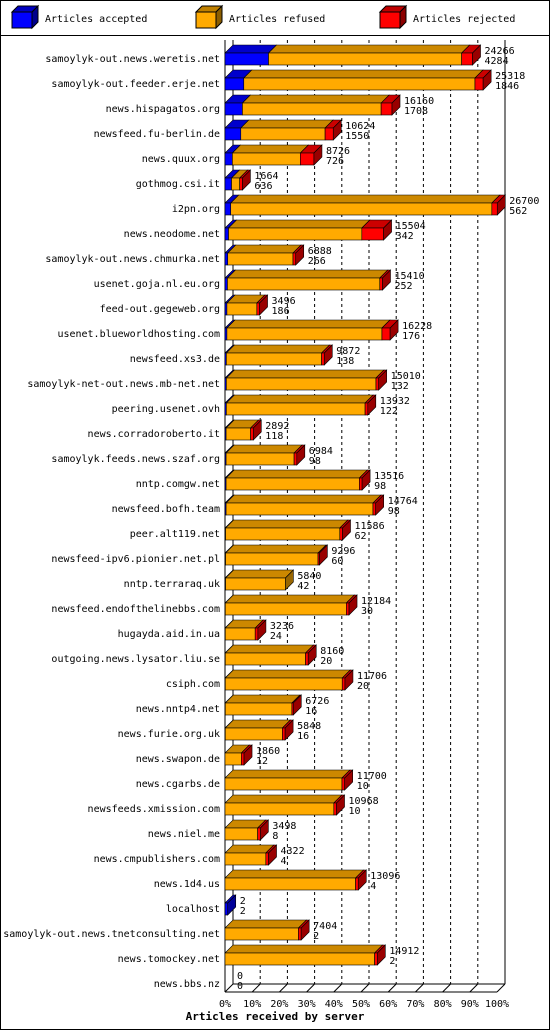 The width and height of the screenshot is (550, 1030). What do you see at coordinates (123, 384) in the screenshot?
I see `y-tick-label: samoylyk-net-out.news.mb-net.net` at bounding box center [123, 384].